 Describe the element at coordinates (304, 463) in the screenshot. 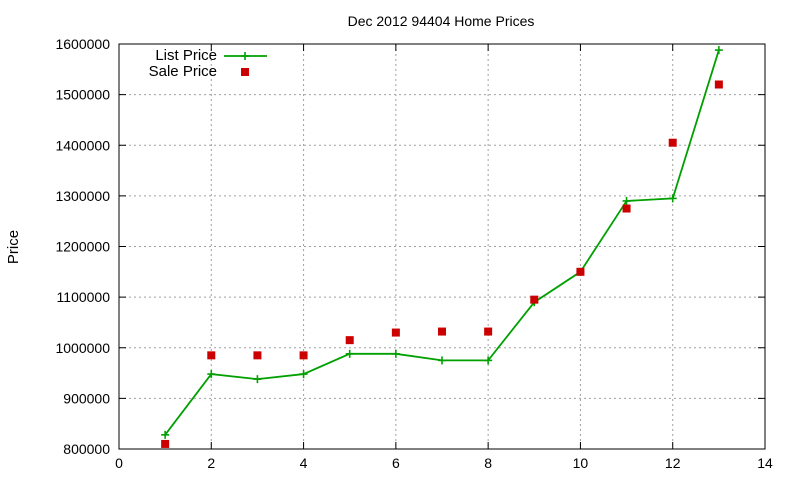

I see `x-tick-label: 4` at that location.